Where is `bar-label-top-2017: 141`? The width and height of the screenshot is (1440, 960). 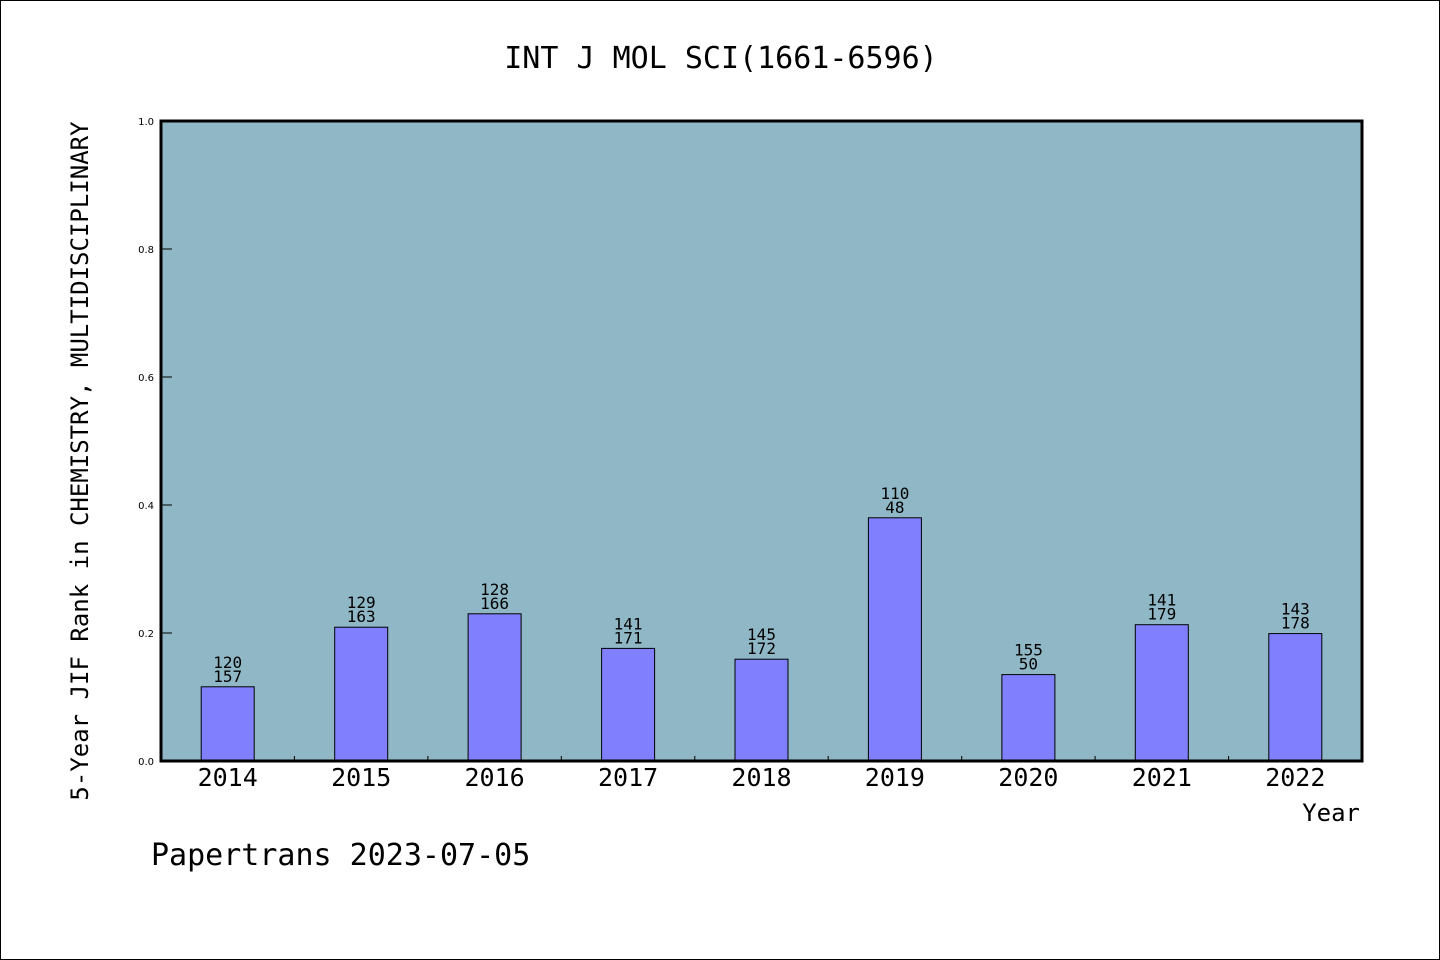
bar-label-top-2017: 141 is located at coordinates (628, 623).